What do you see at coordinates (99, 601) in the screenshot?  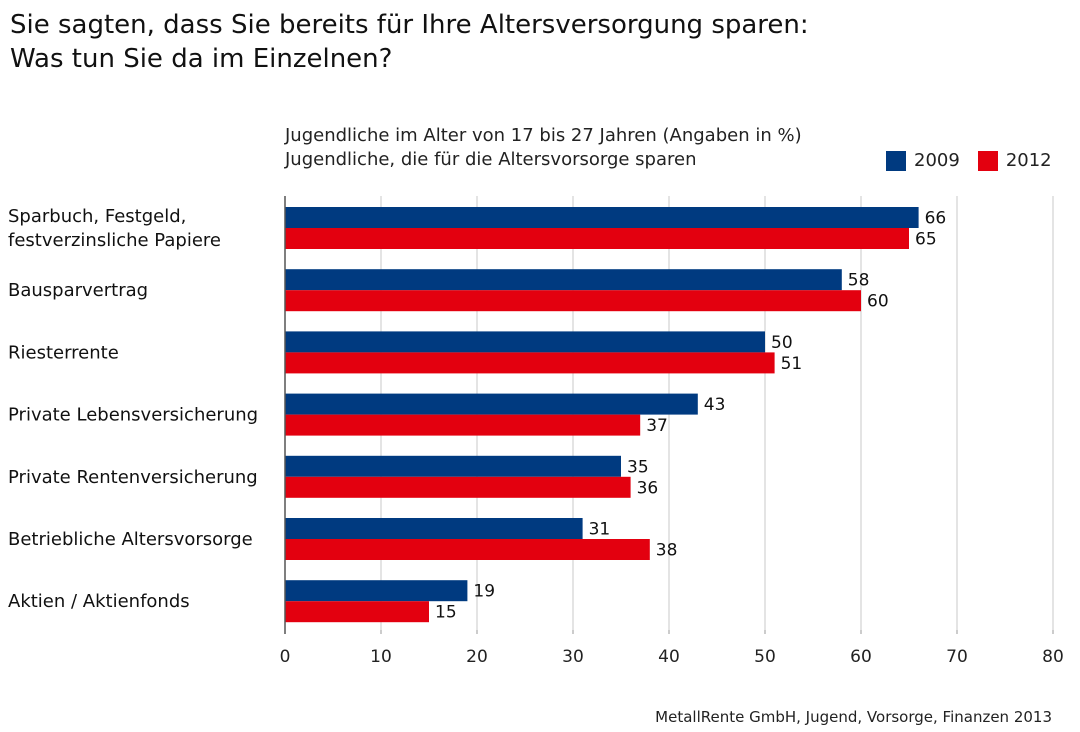 I see `category-label-6: Aktien / Aktienfonds` at bounding box center [99, 601].